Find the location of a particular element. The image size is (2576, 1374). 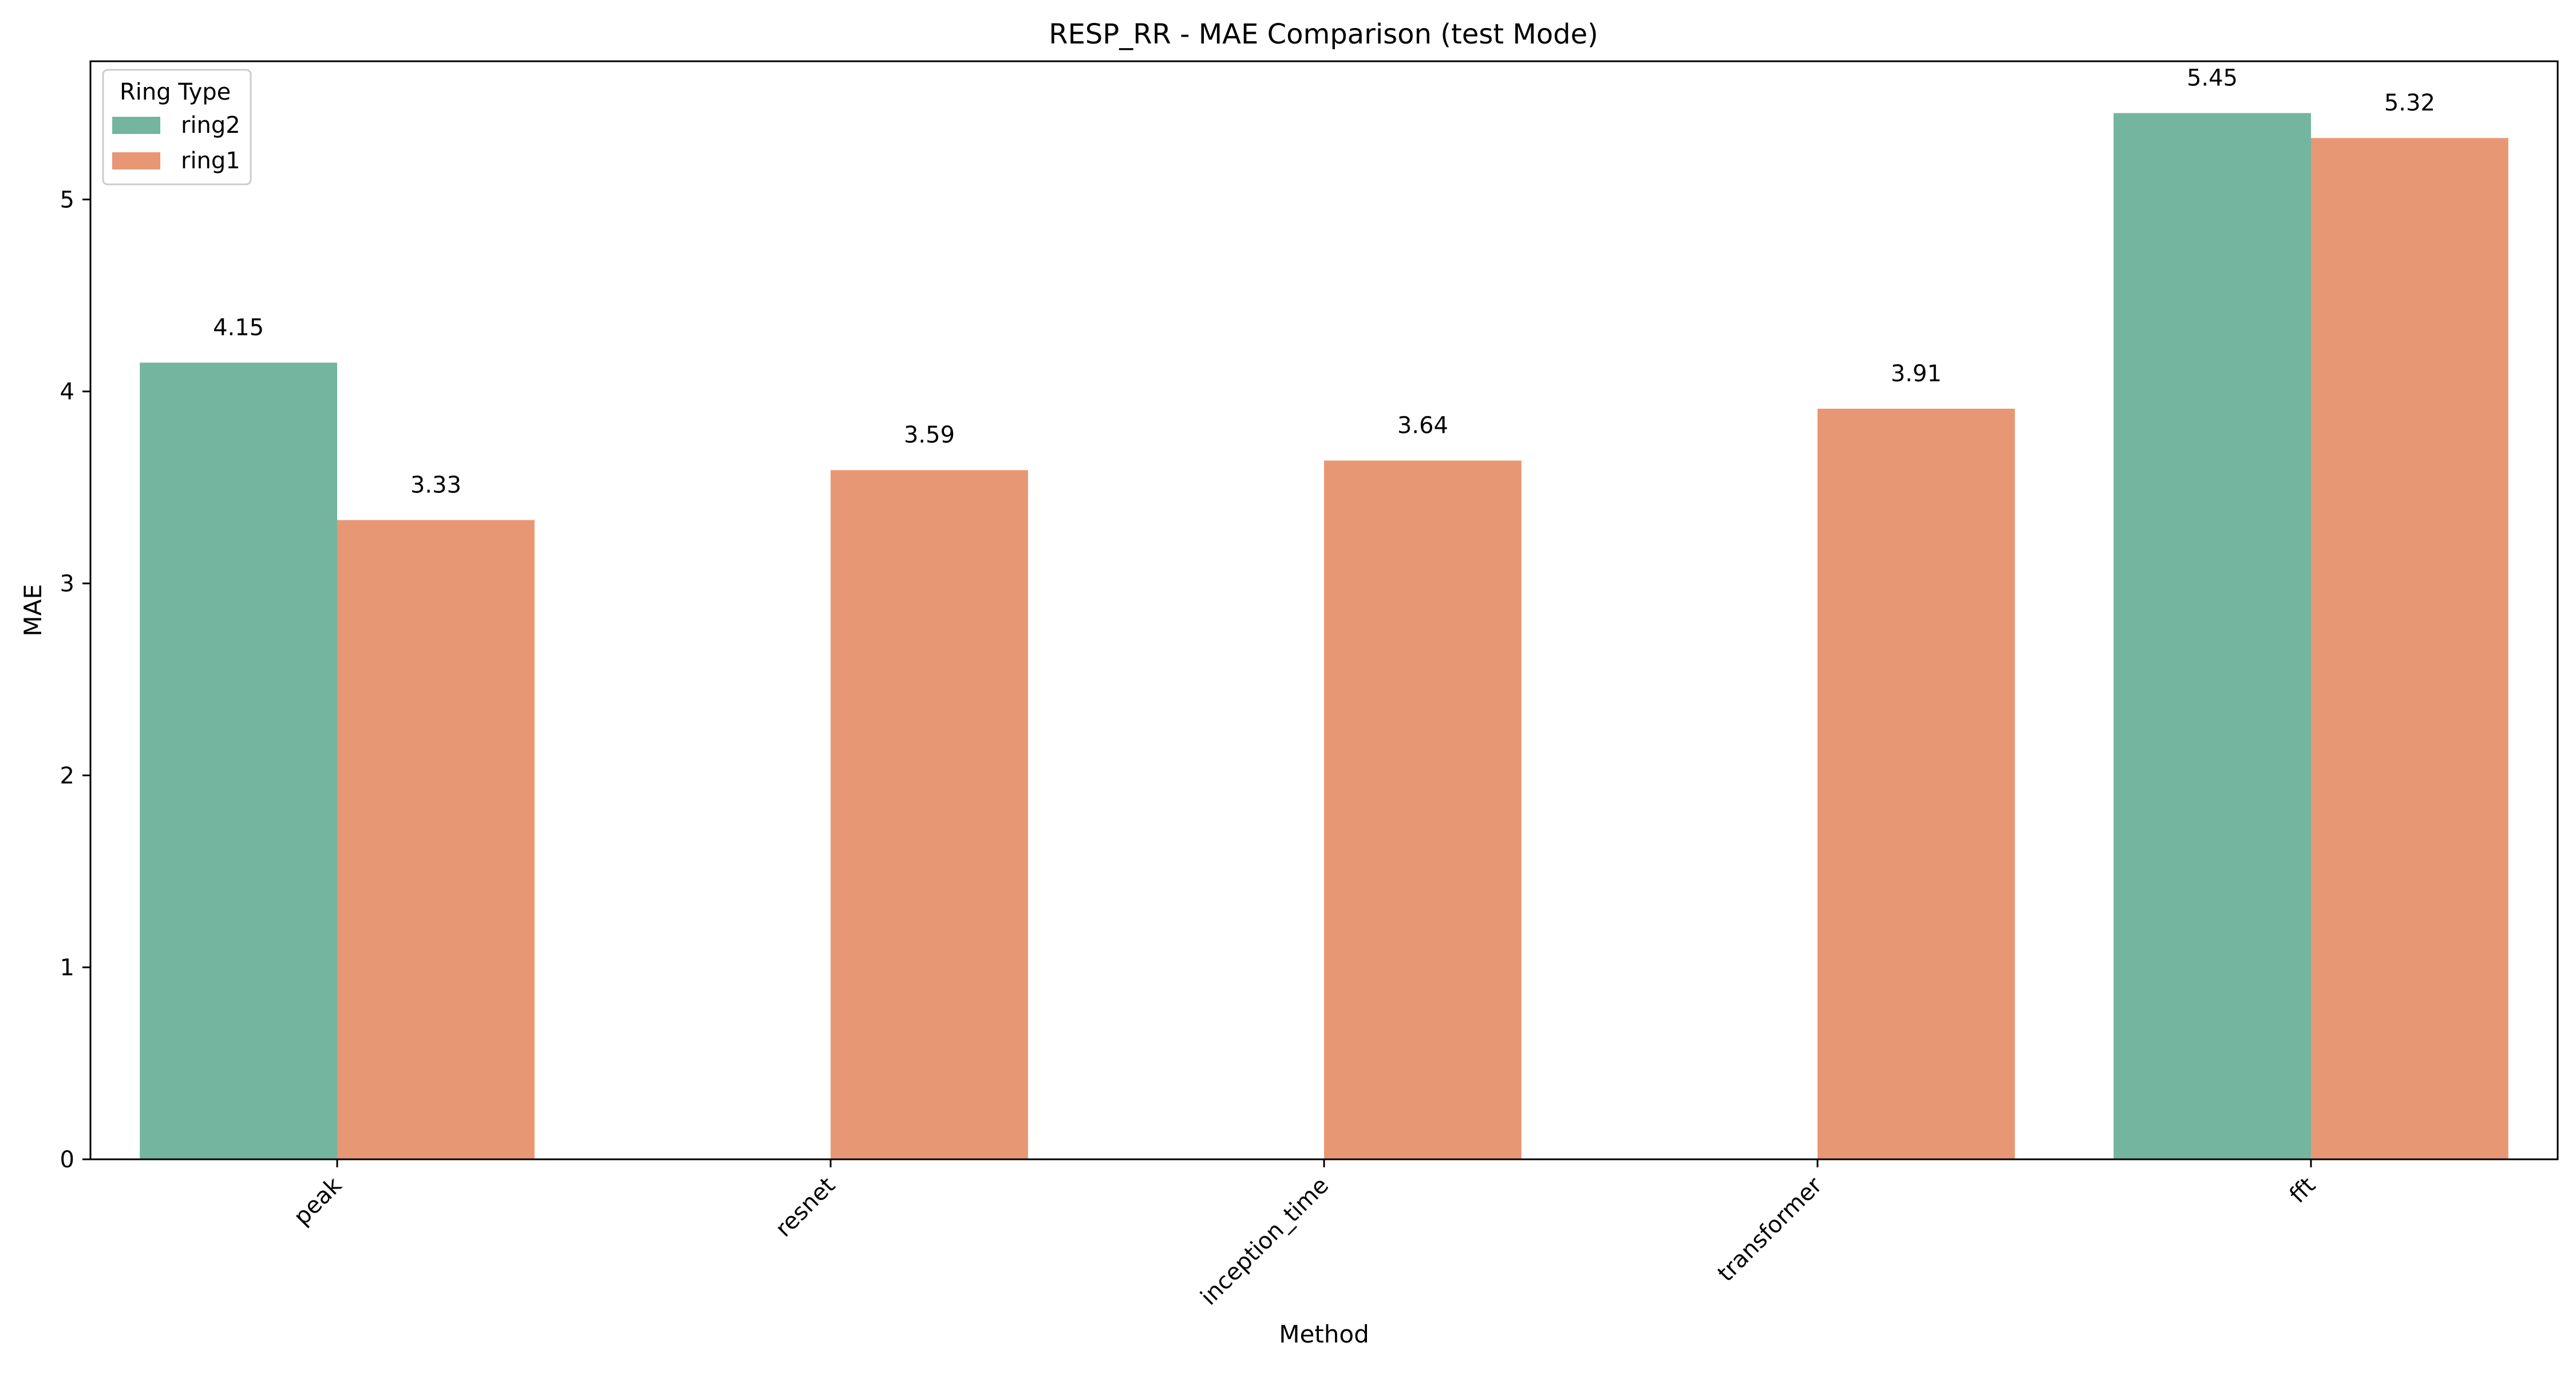

x-axis-label: Method is located at coordinates (1324, 1334).